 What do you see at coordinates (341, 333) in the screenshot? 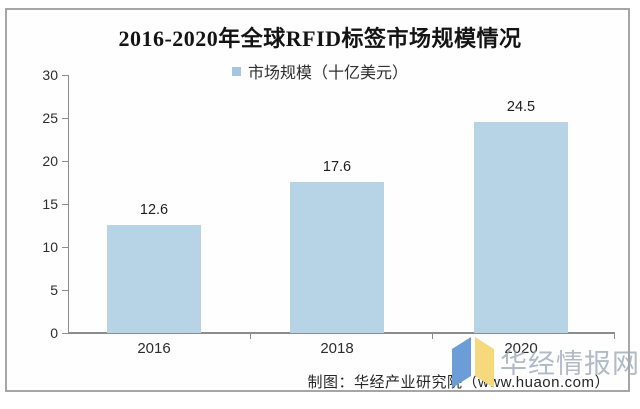
I see `x-axis-line` at bounding box center [341, 333].